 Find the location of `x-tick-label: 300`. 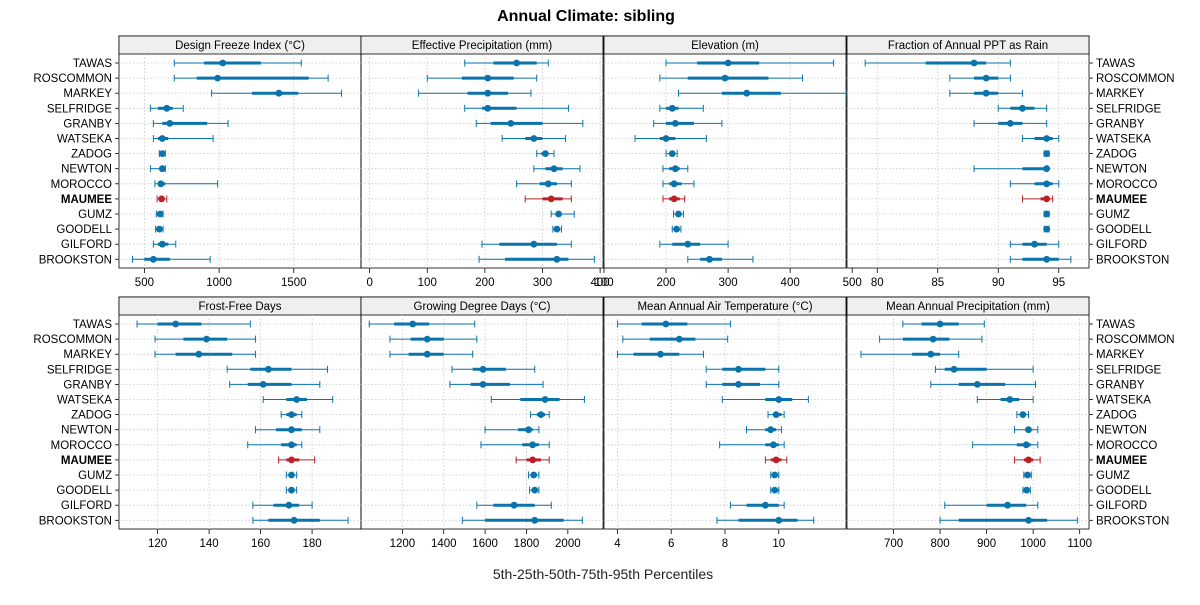

x-tick-label: 300 is located at coordinates (542, 283).